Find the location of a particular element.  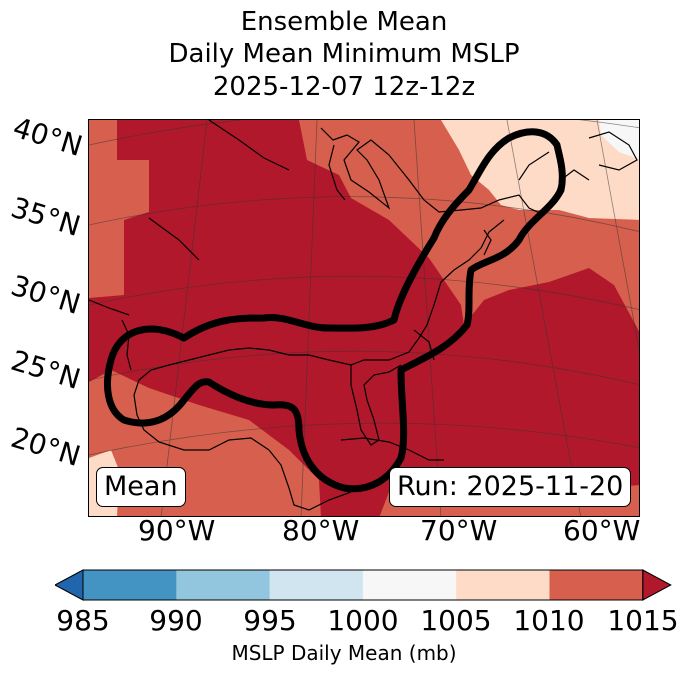

lat-label-20: 20°N is located at coordinates (46, 446).